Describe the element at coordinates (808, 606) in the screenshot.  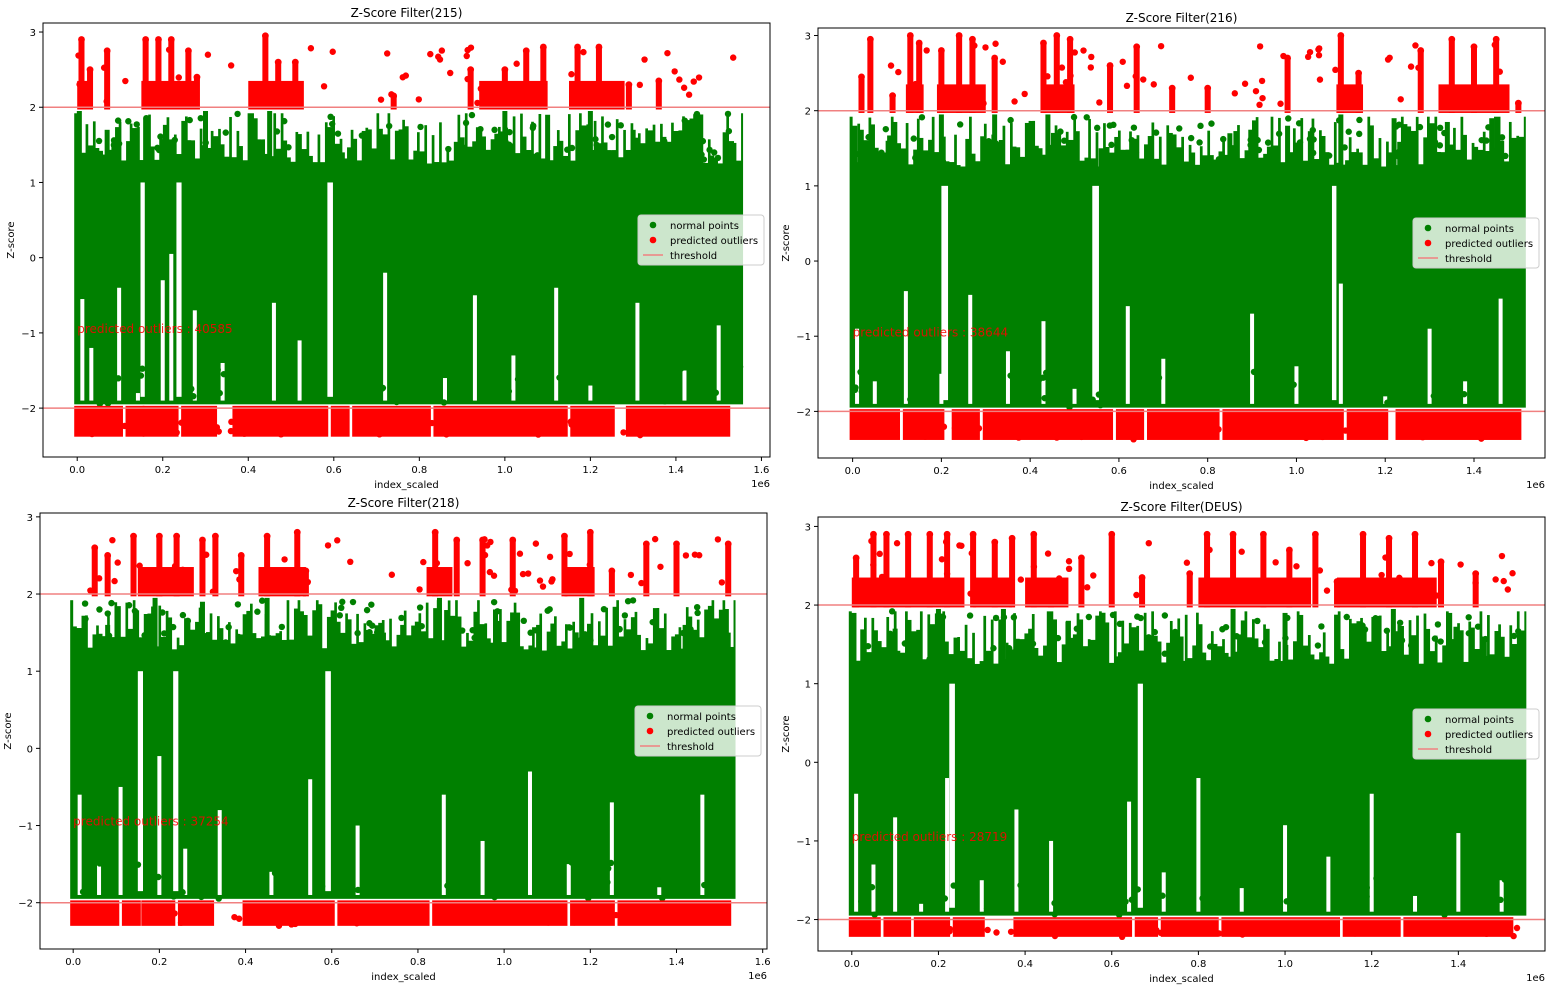
I see `y-tick-label: 2` at that location.